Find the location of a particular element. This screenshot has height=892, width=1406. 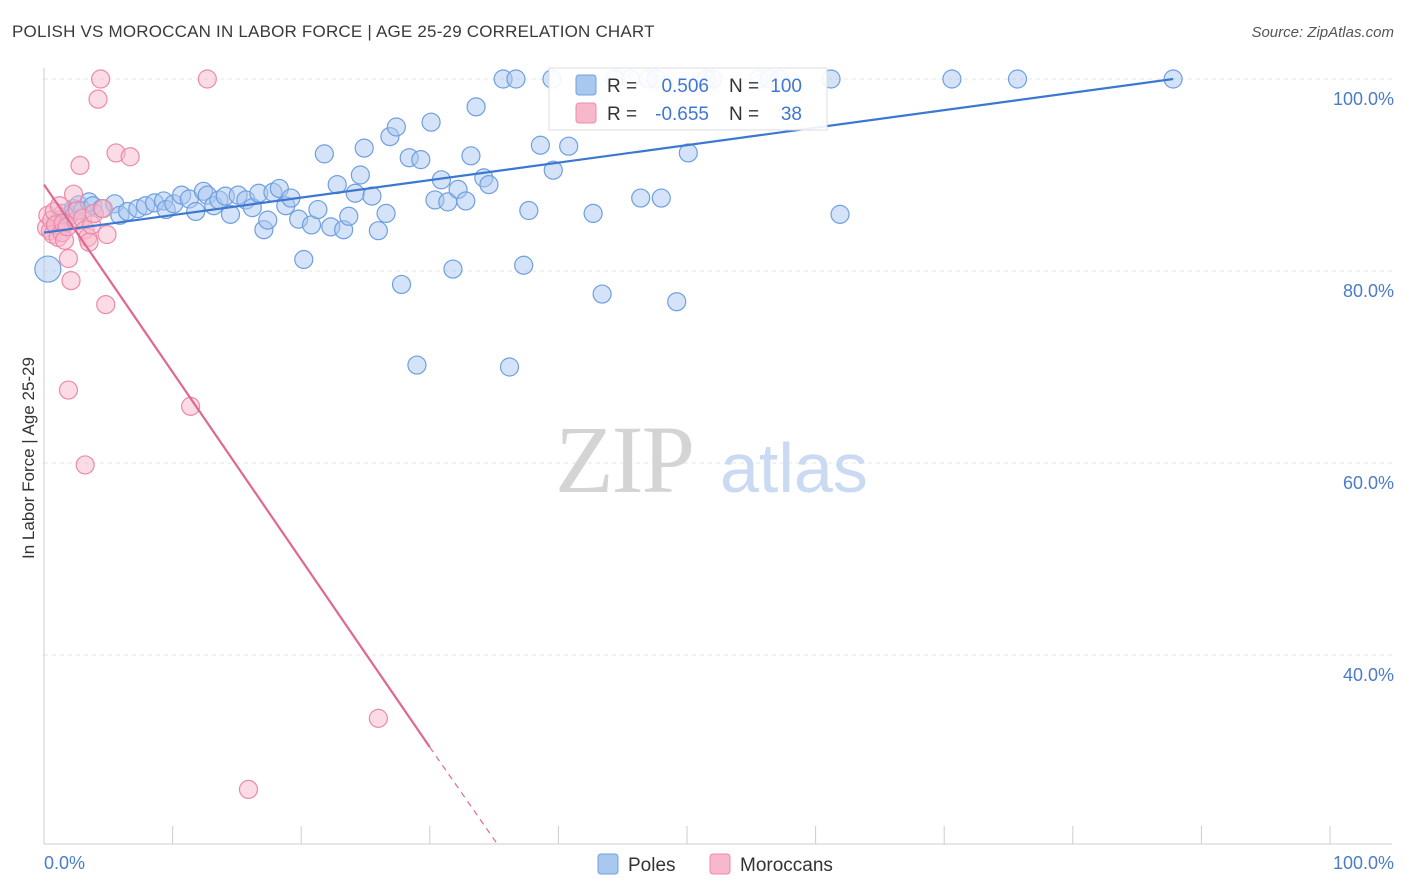

stats-legend: R = 0.506 N = 100 R = -0.655 N = 38 is located at coordinates (688, 99).